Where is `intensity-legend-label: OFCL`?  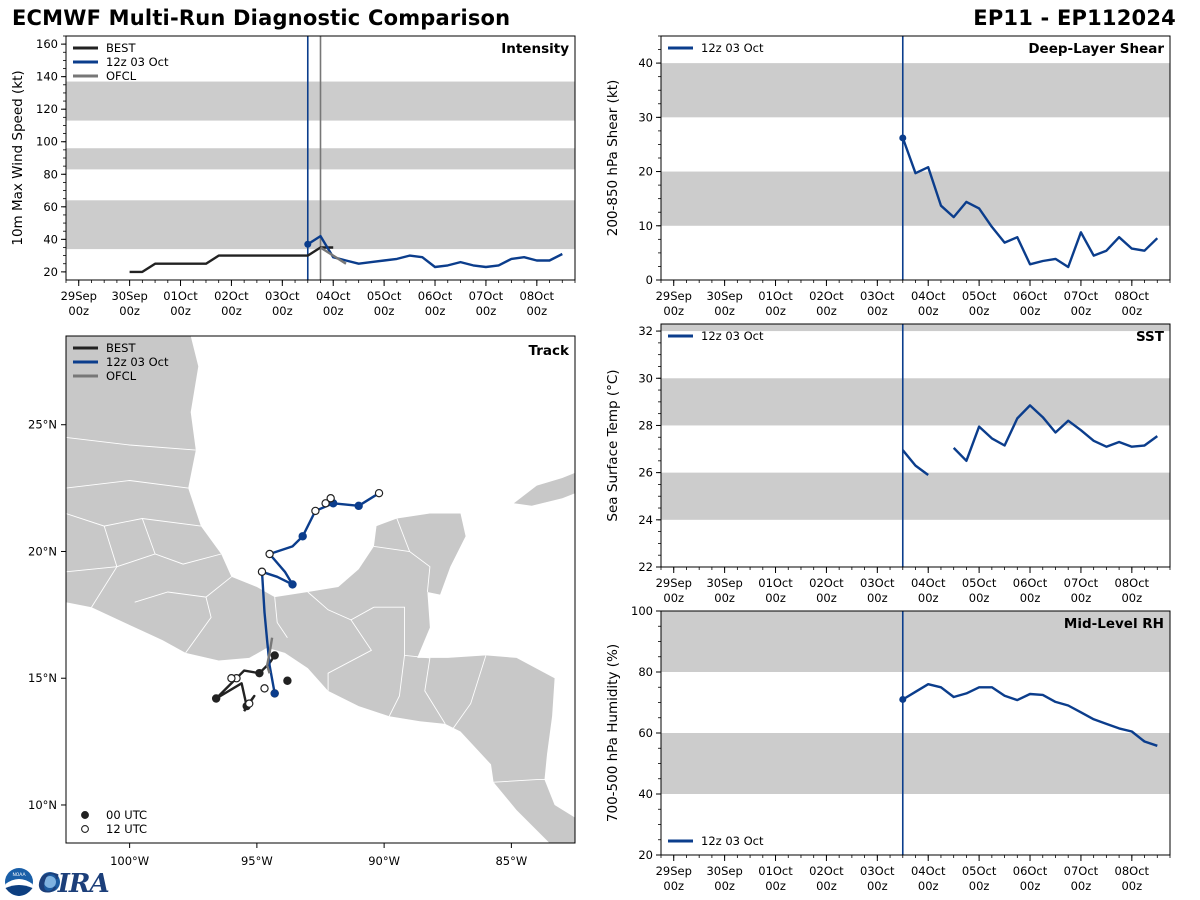
intensity-legend-label: OFCL is located at coordinates (121, 76).